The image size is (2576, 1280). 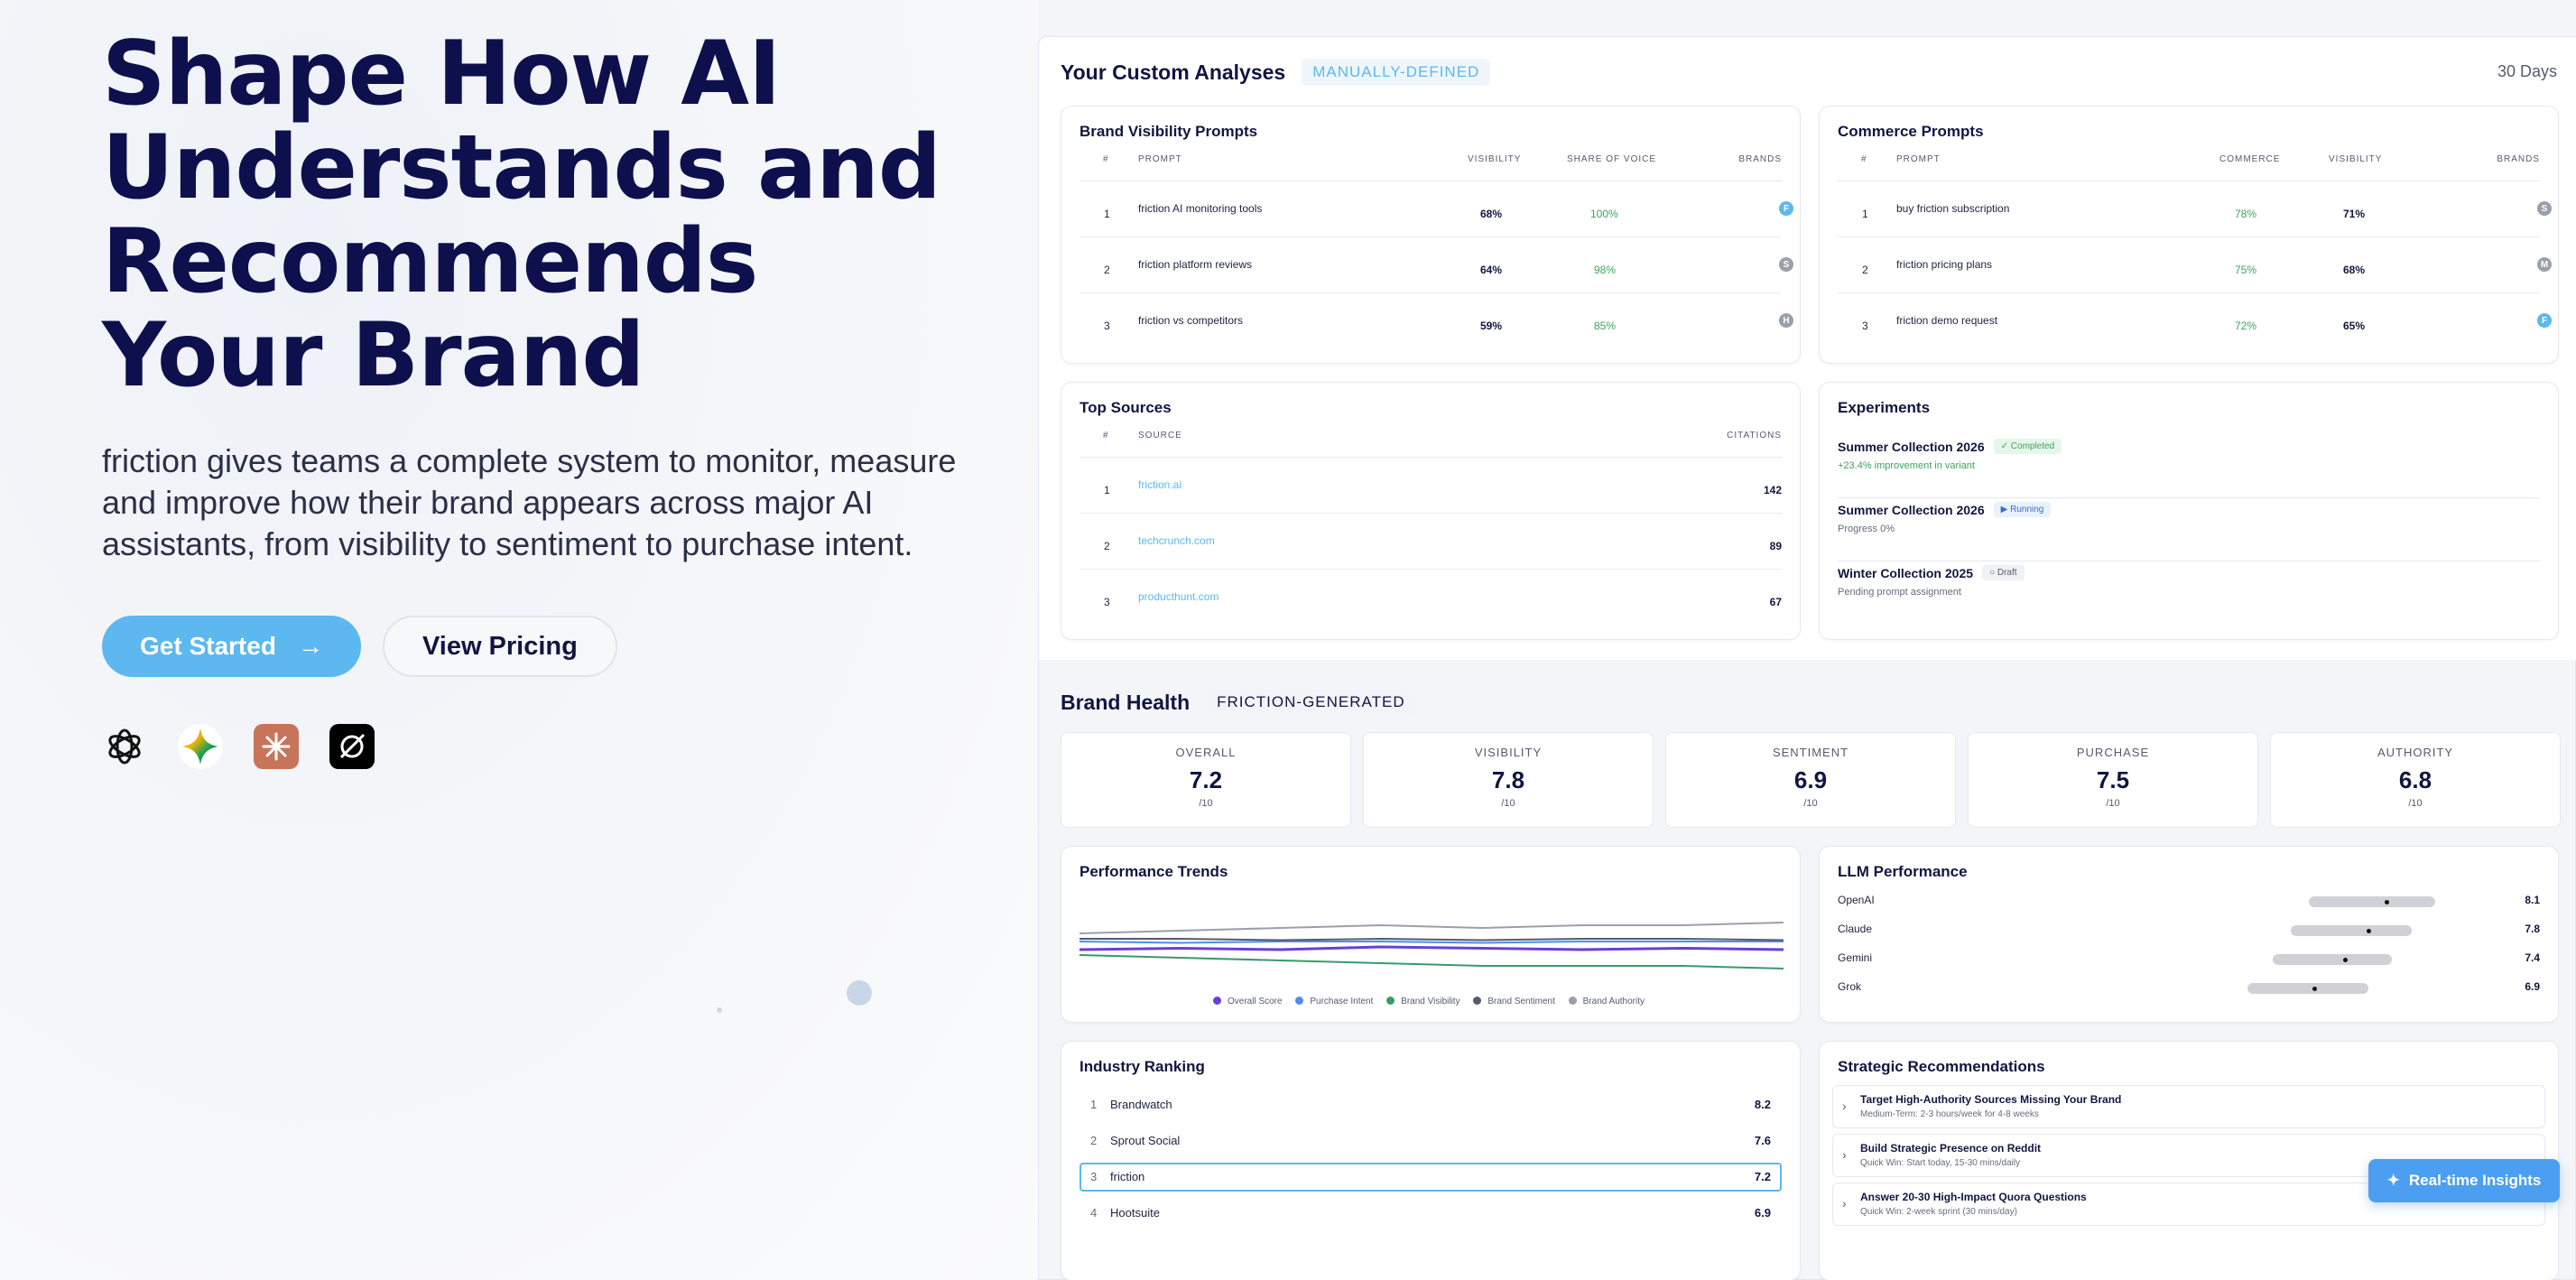 I want to click on openai-icon, so click(x=125, y=747).